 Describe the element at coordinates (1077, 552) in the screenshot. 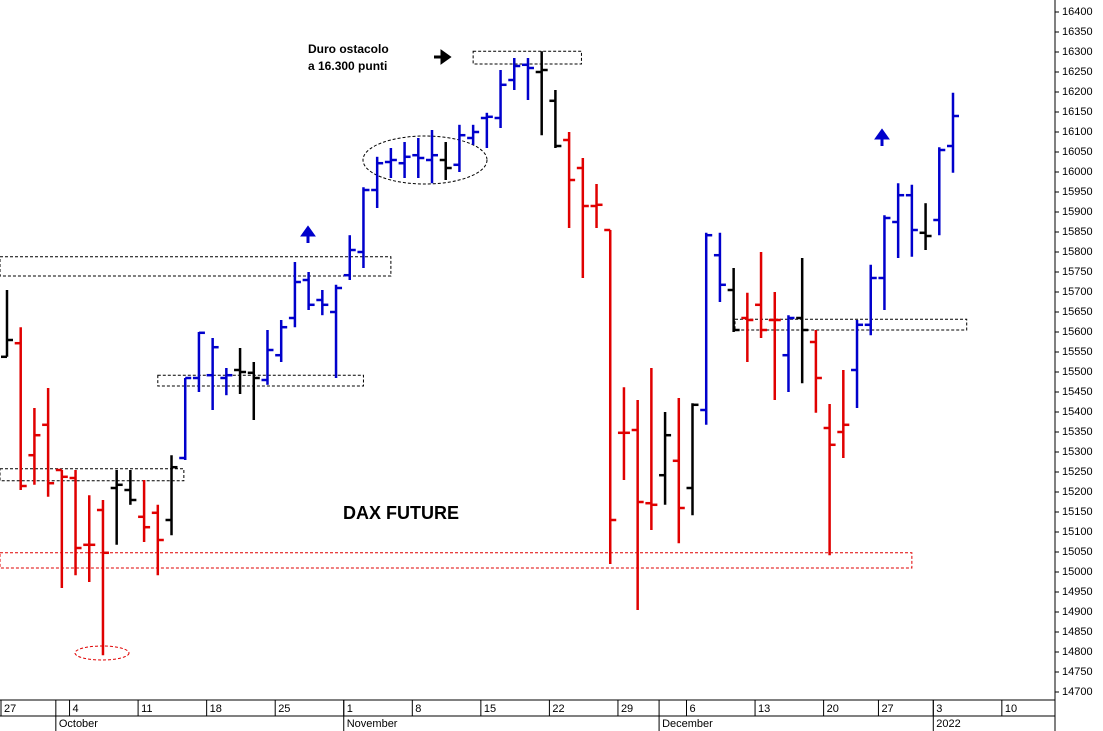

I see `y-tick-label: 15050` at that location.